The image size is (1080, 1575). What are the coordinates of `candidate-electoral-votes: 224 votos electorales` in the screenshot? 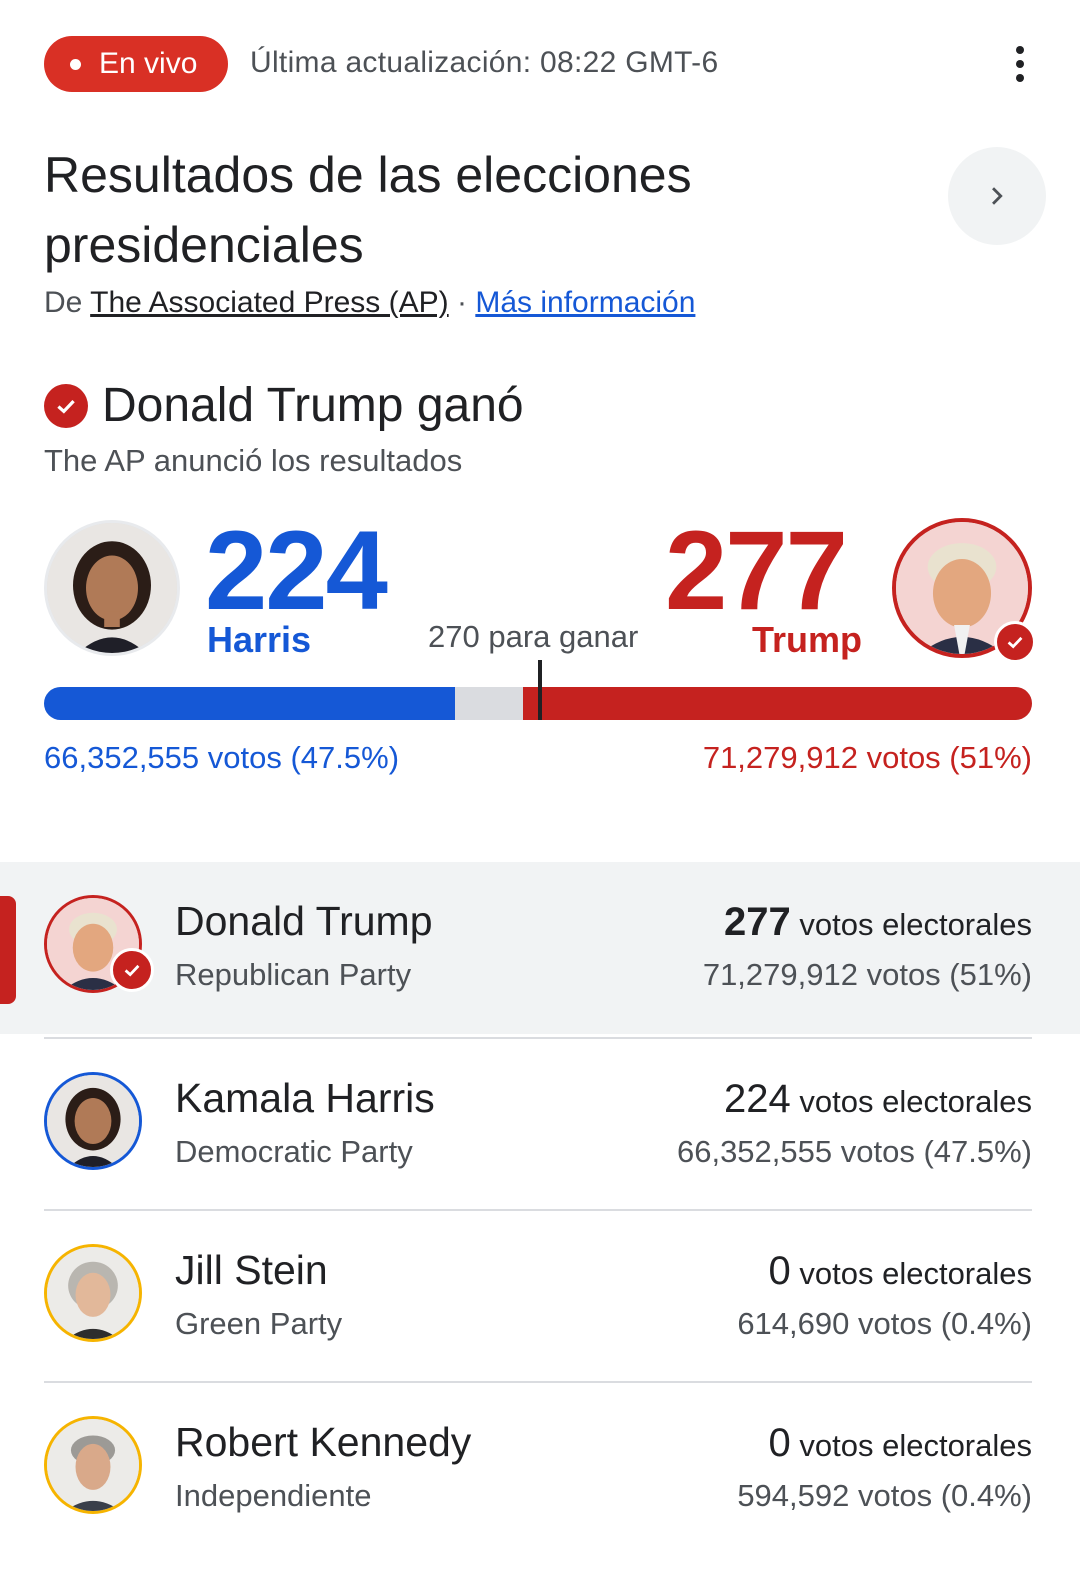 It's located at (878, 1099).